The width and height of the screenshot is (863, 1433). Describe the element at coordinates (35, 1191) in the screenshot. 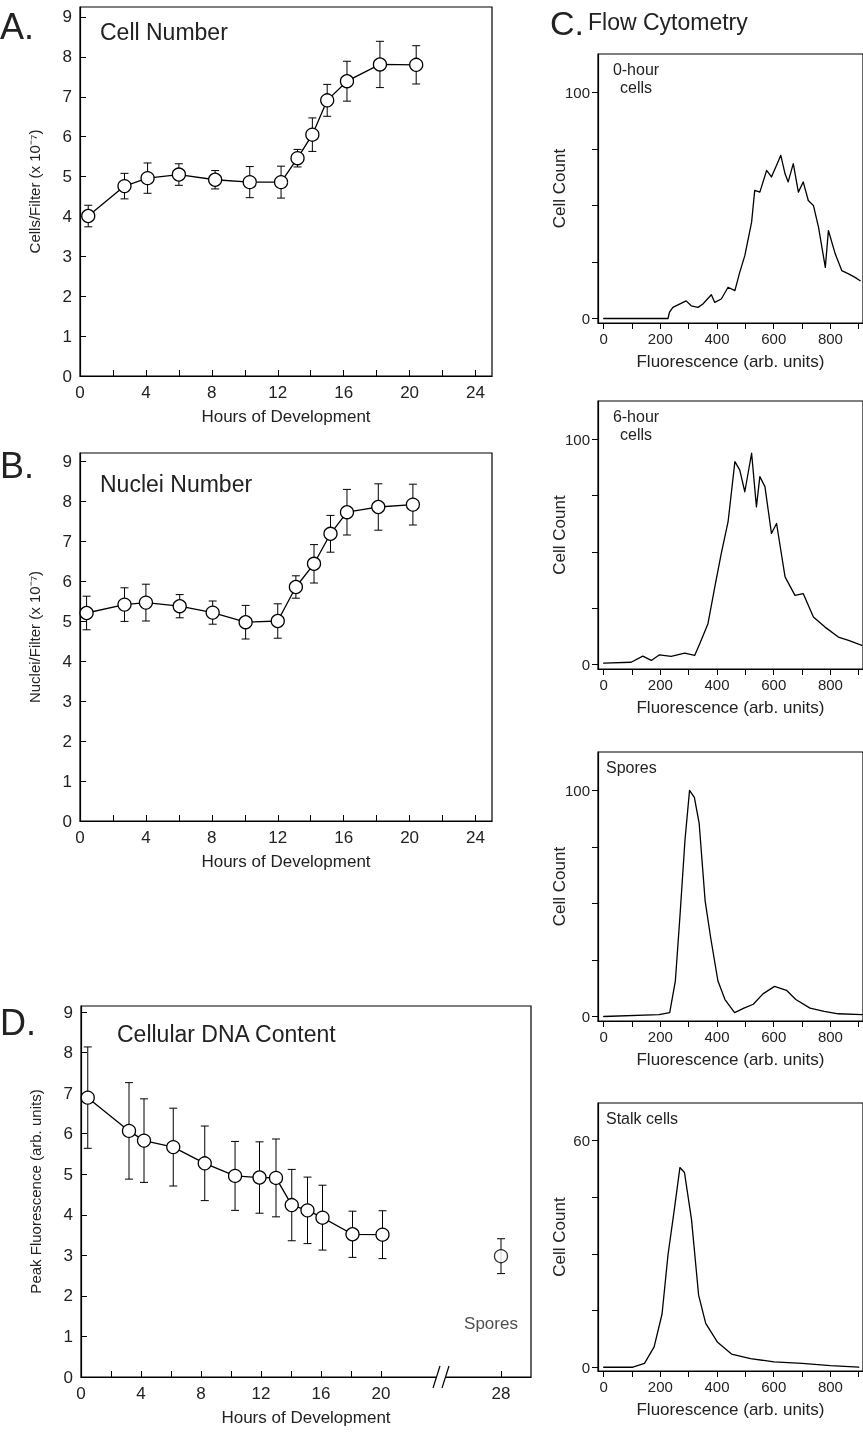

I see `y-axis-title: Peak Fluorescence (arb. units)` at that location.